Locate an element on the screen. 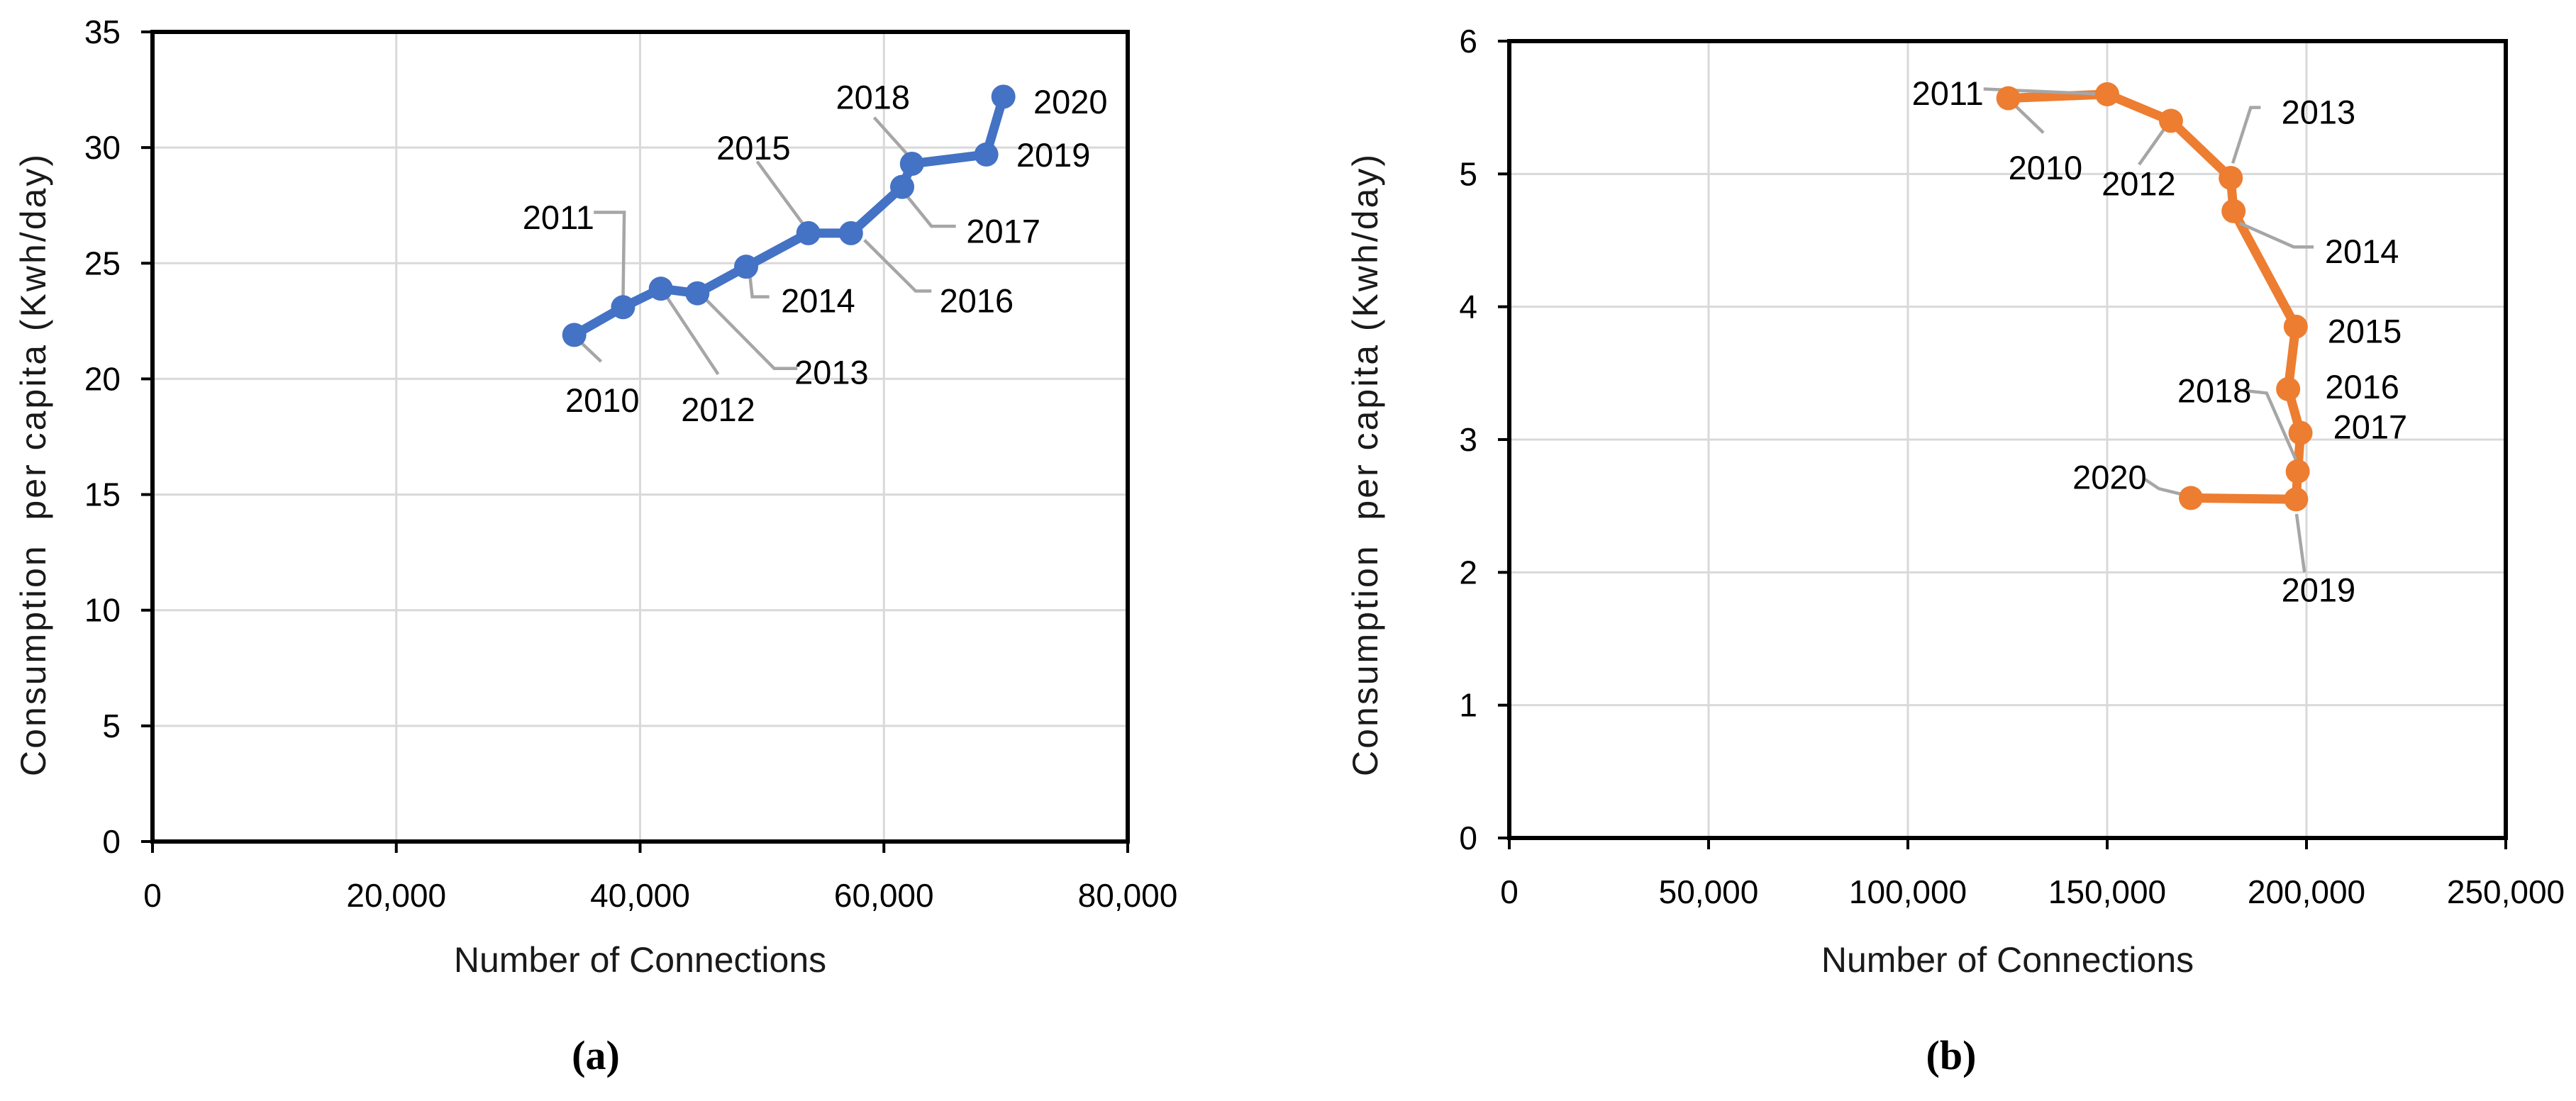 This screenshot has height=1101, width=2576. leader-2011 is located at coordinates (610, 256).